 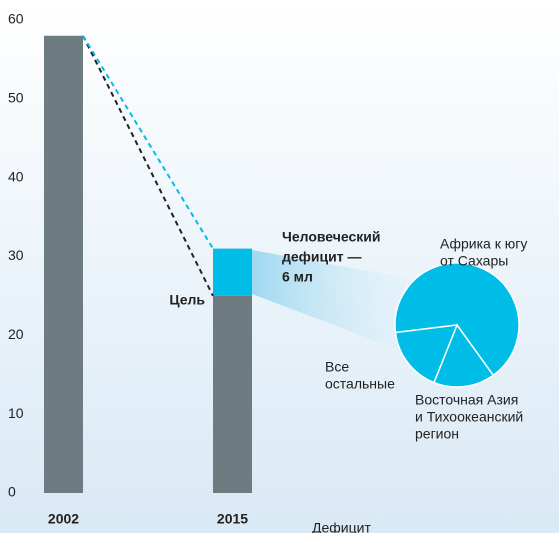 What do you see at coordinates (331, 237) in the screenshot?
I see `annotation: Человеческий` at bounding box center [331, 237].